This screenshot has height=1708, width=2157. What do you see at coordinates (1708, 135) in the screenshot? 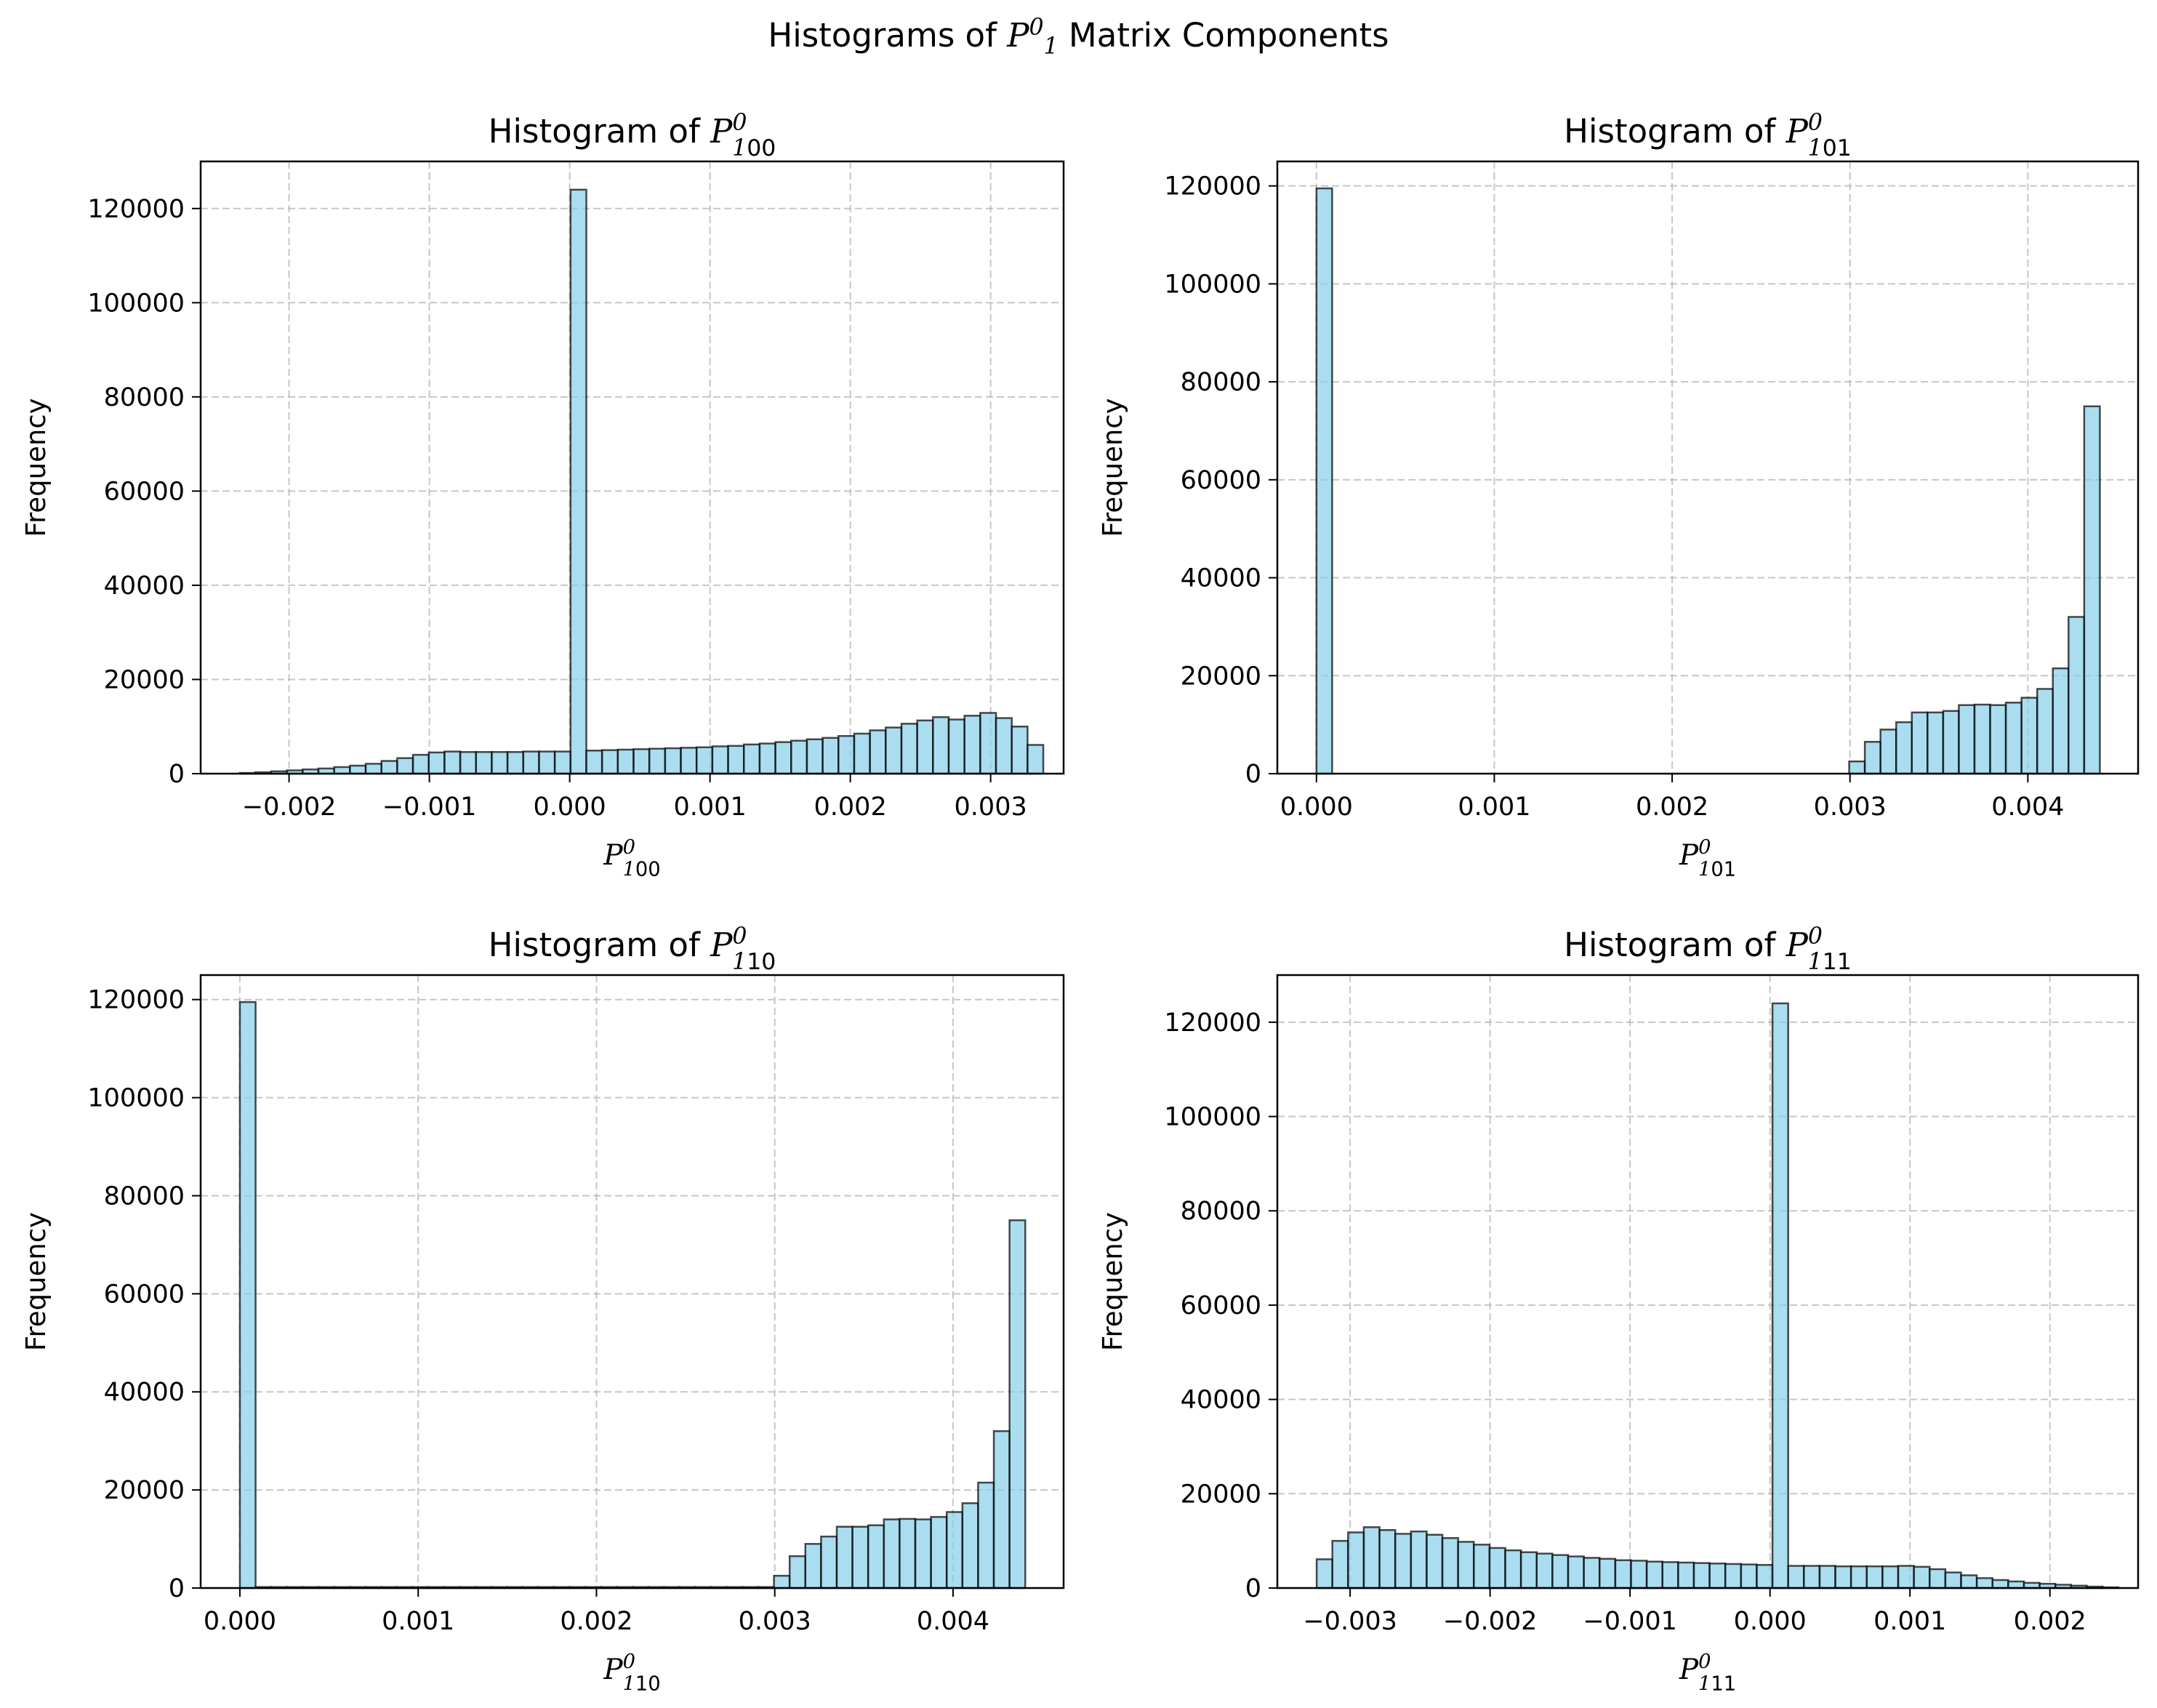
I see `subplot-title: Histogram of P0 101` at bounding box center [1708, 135].